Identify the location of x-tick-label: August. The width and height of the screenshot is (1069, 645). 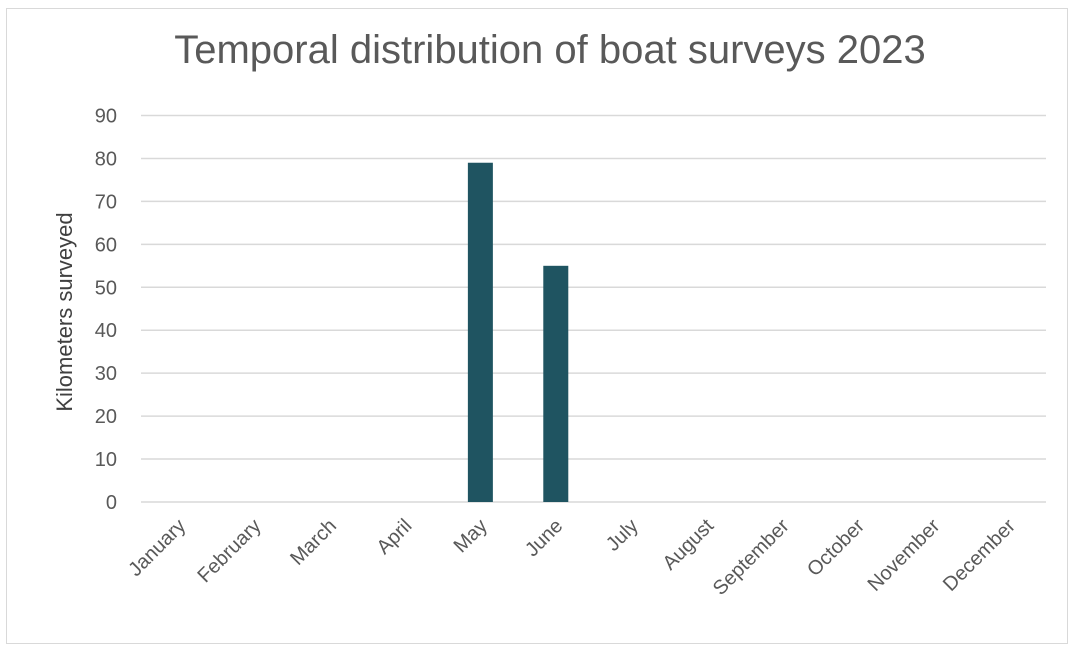
(689, 545).